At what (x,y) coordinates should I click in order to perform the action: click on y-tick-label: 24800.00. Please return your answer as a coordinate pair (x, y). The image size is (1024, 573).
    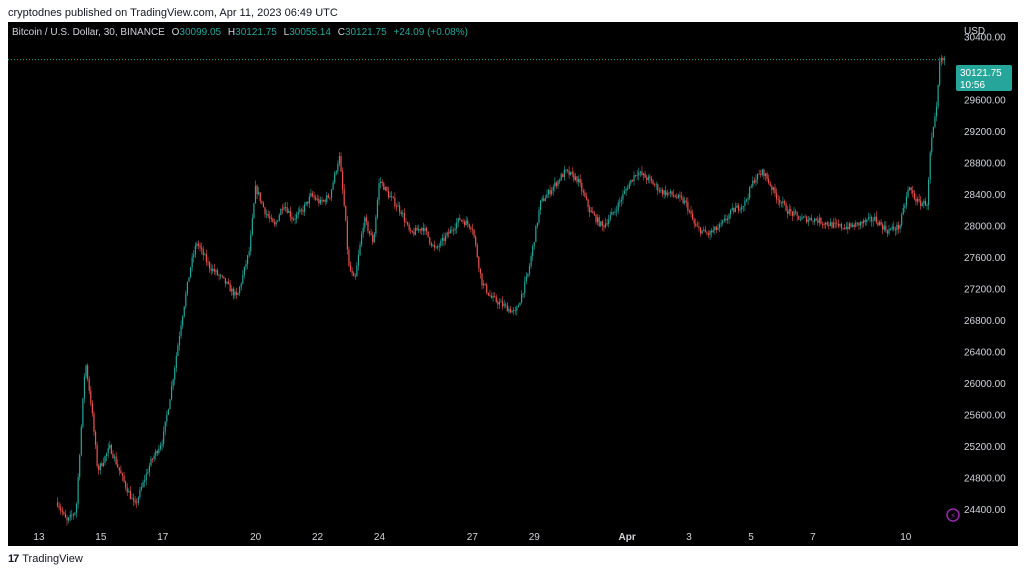
    Looking at the image, I should click on (985, 479).